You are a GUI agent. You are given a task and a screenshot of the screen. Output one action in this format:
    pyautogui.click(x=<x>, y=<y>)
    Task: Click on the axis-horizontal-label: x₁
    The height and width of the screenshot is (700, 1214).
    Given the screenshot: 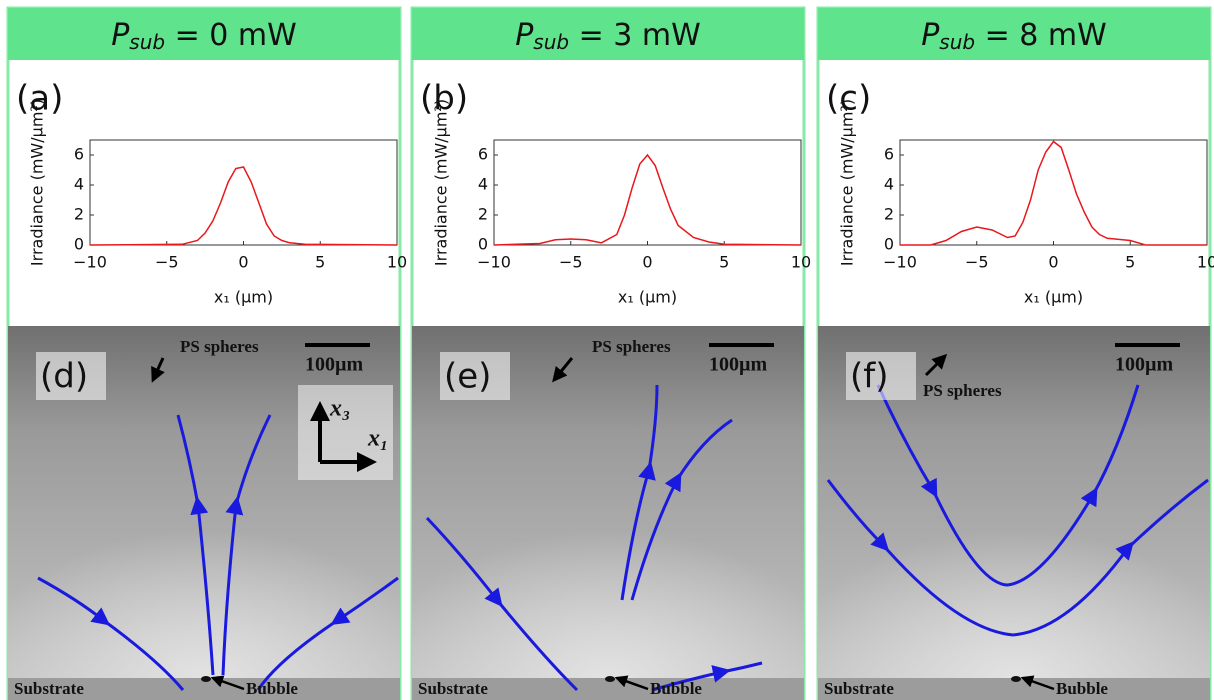 What is the action you would take?
    pyautogui.click(x=377, y=439)
    